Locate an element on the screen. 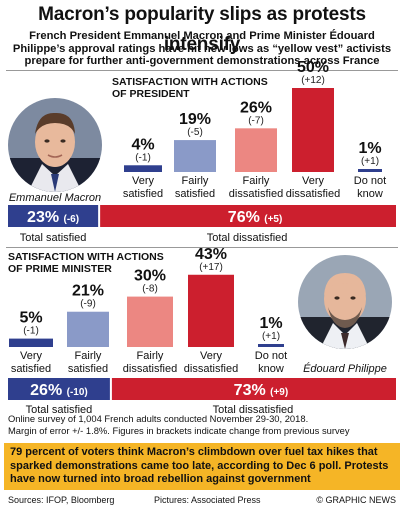  president-change-label: (-7) is located at coordinates (256, 120).